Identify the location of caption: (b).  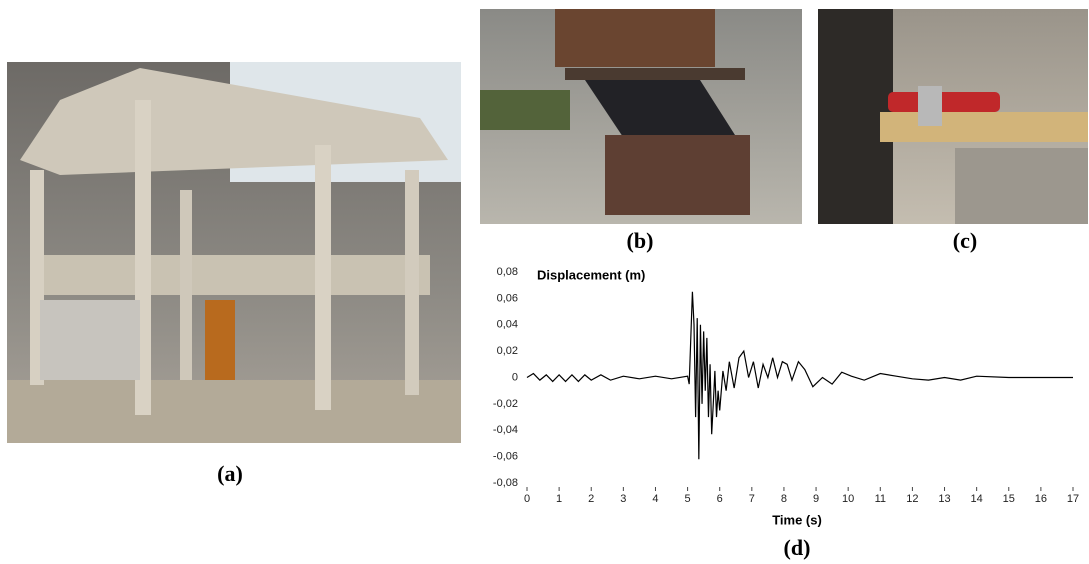
(640, 240).